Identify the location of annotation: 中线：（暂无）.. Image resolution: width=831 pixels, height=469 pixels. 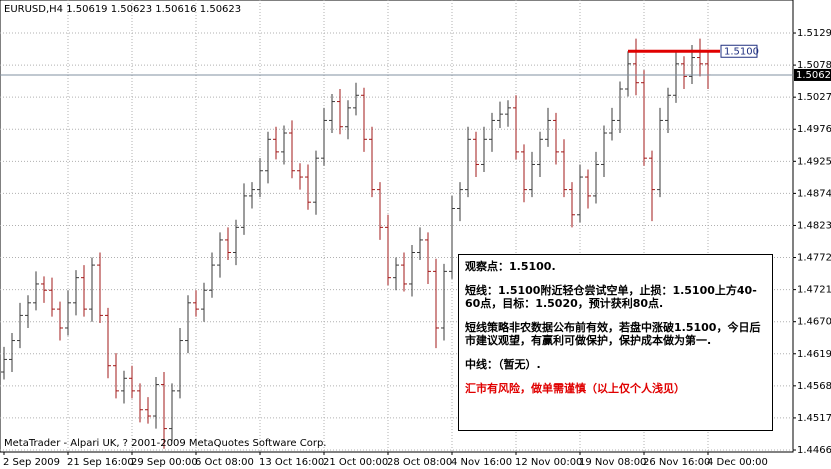
(503, 364).